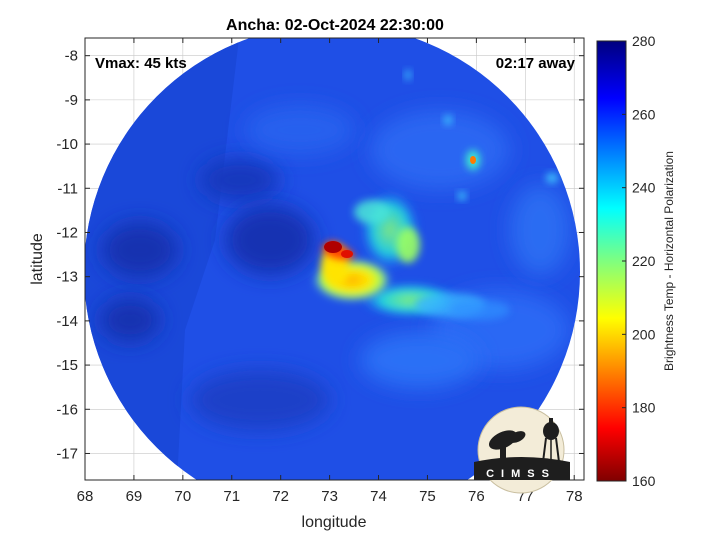 The height and width of the screenshot is (540, 720). What do you see at coordinates (67, 365) in the screenshot?
I see `y-tick-label: -15` at bounding box center [67, 365].